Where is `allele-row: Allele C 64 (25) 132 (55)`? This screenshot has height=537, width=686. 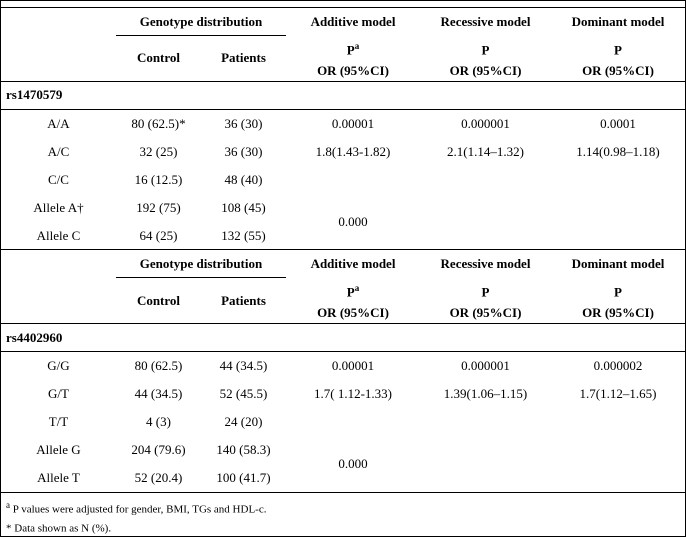 allele-row: Allele C 64 (25) 132 (55) is located at coordinates (343, 236).